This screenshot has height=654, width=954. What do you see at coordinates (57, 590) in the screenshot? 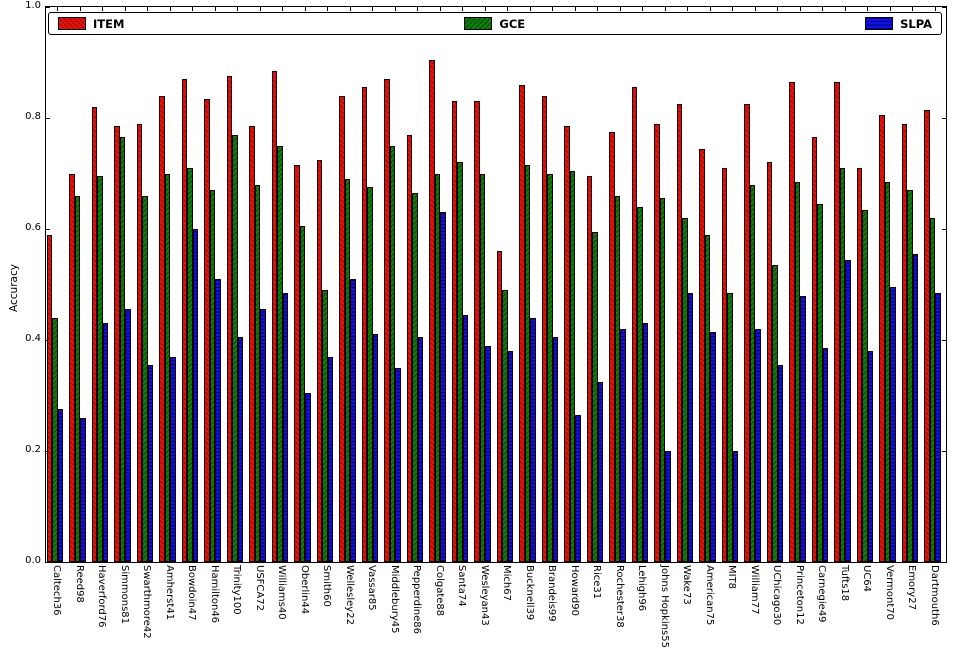
I see `x-tick-label: Caltech36` at bounding box center [57, 590].